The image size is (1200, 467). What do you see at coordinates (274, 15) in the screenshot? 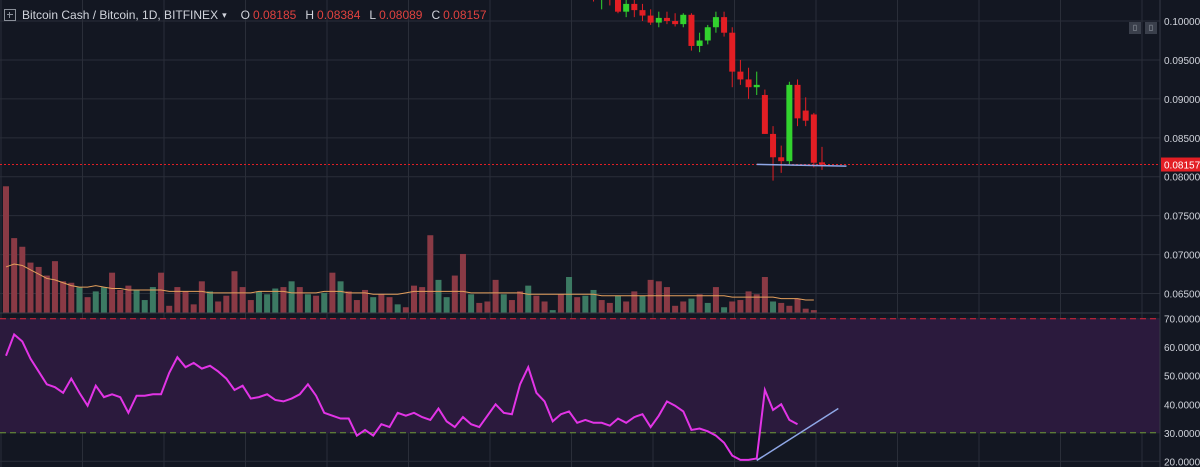
I see `open-value: 0.08185` at bounding box center [274, 15].